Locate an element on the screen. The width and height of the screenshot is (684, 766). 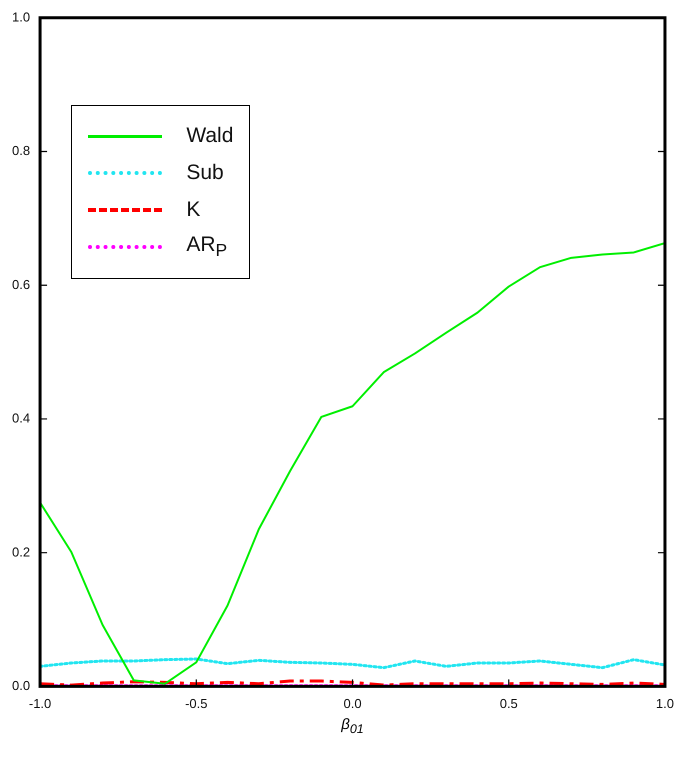
x-tick-label: 0.5 is located at coordinates (509, 703).